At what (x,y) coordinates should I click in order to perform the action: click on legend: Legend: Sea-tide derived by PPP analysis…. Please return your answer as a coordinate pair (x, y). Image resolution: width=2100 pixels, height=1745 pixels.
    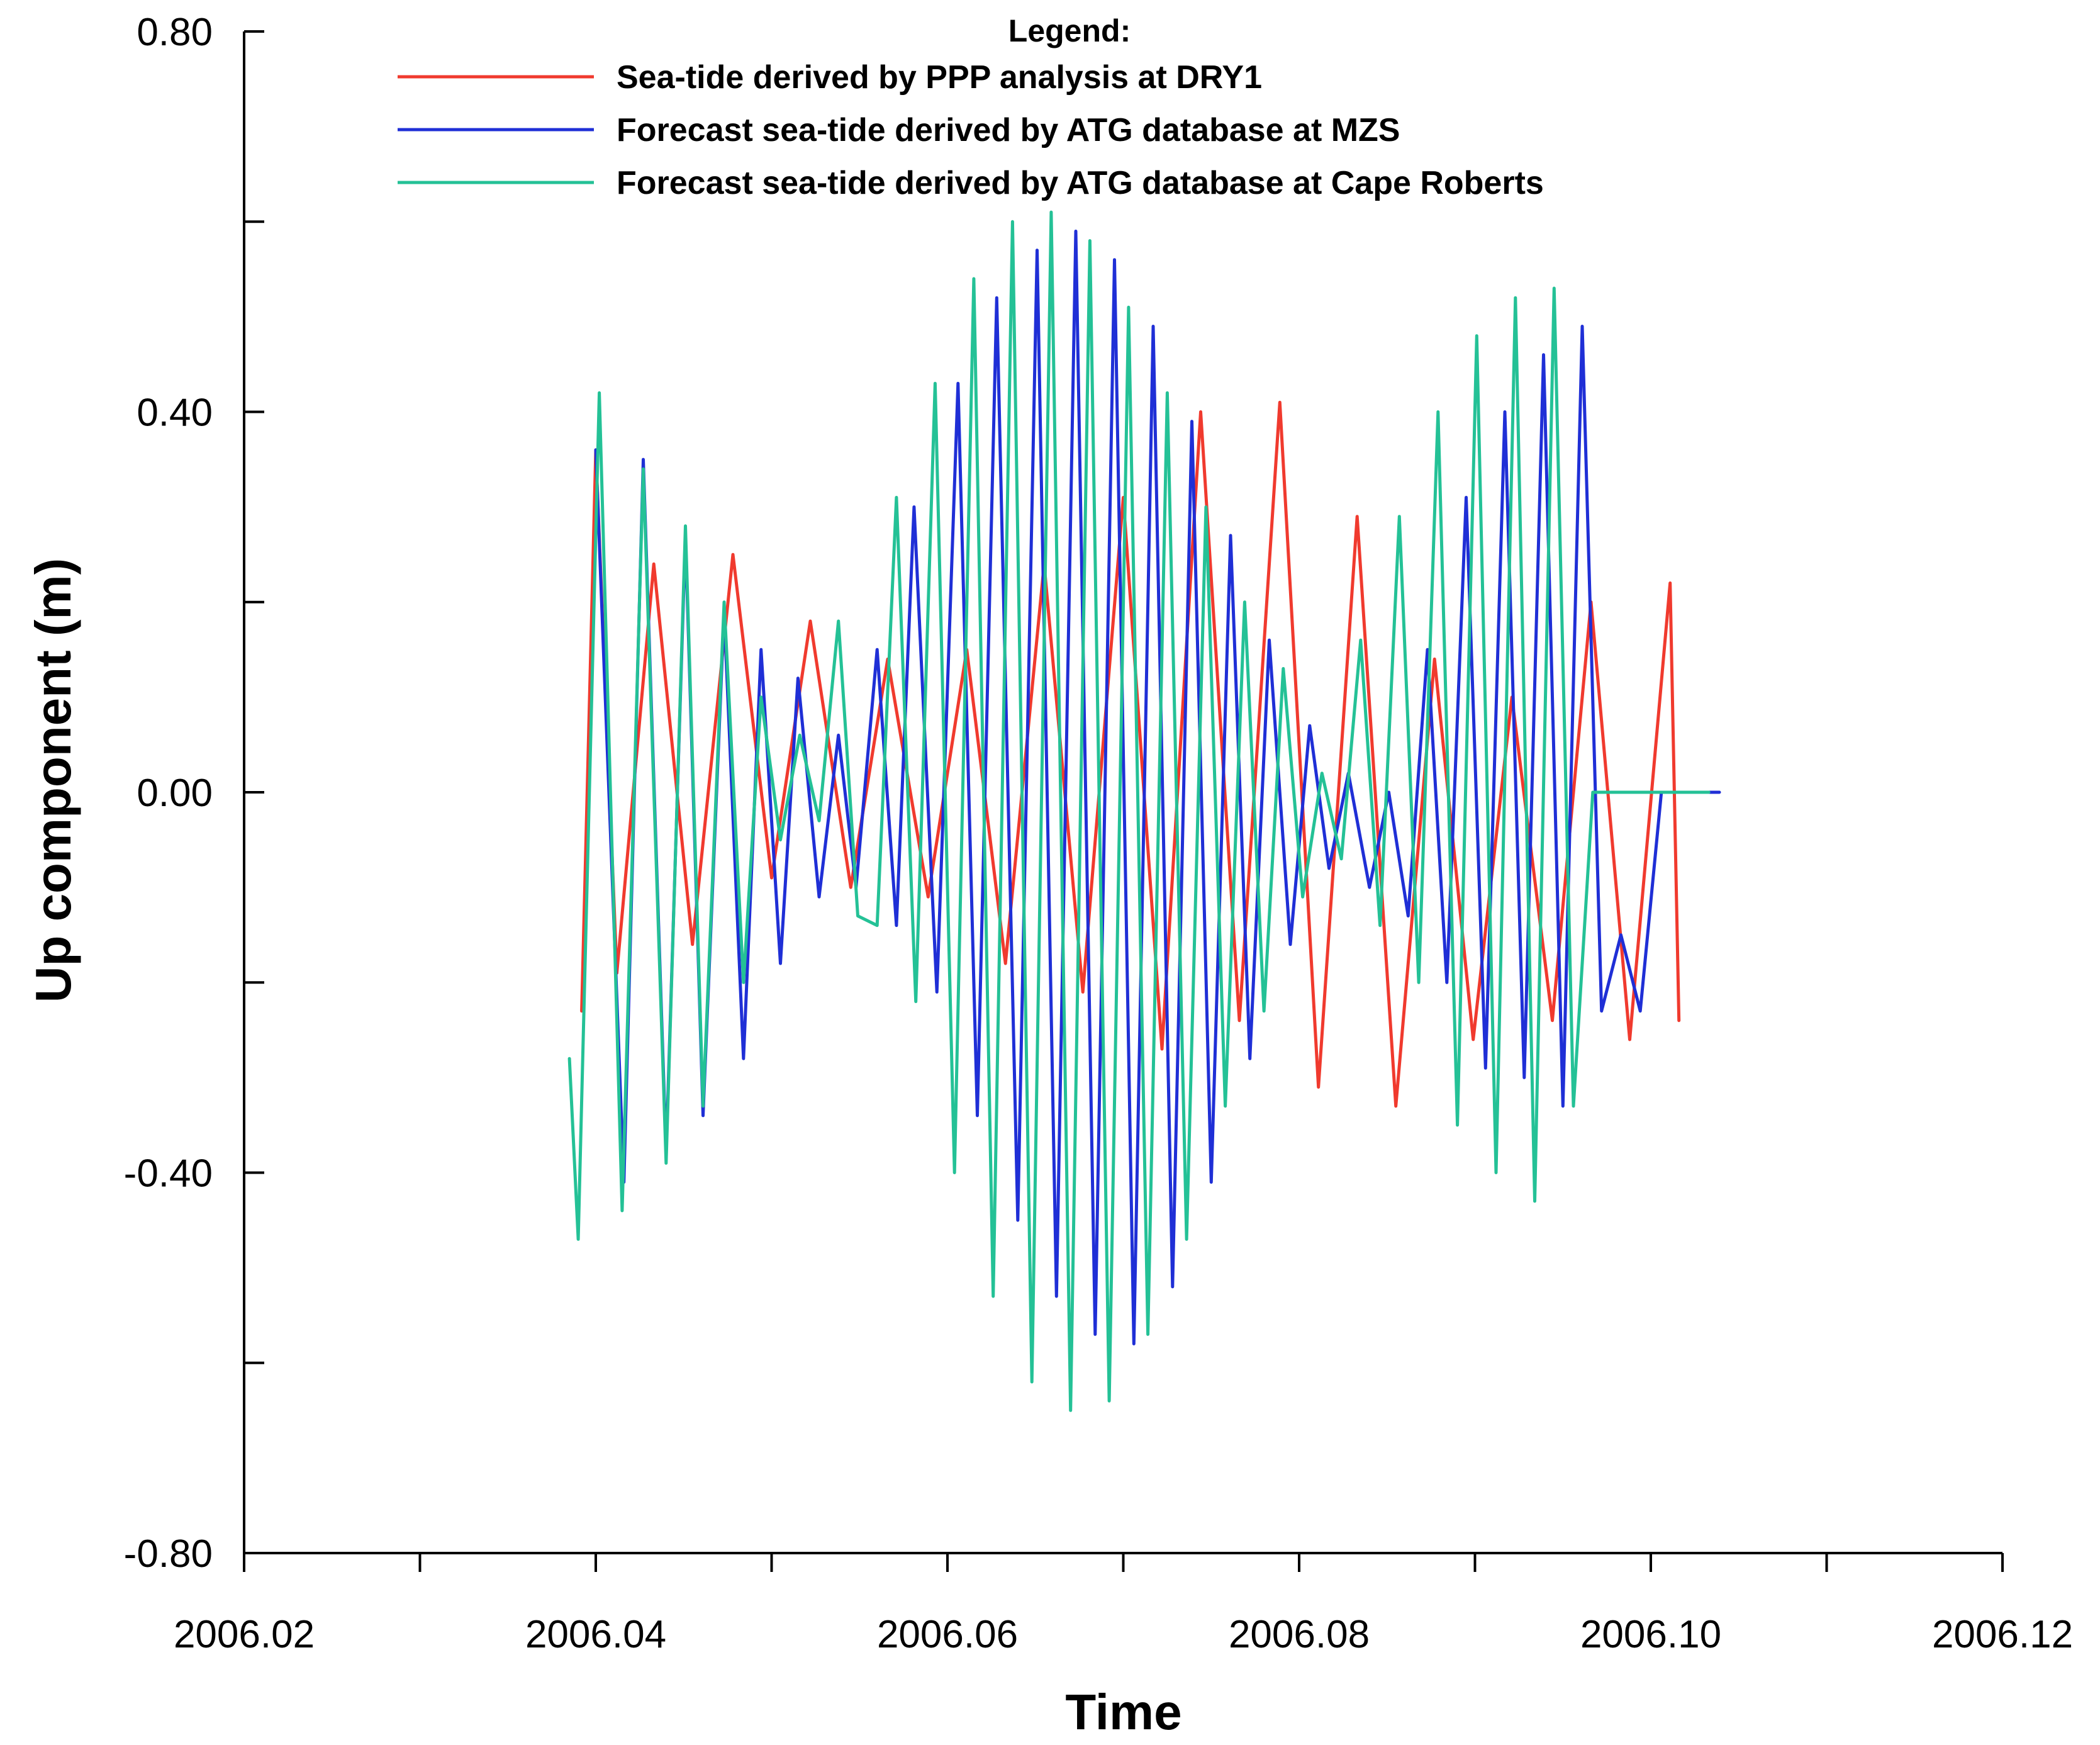
    Looking at the image, I should click on (971, 107).